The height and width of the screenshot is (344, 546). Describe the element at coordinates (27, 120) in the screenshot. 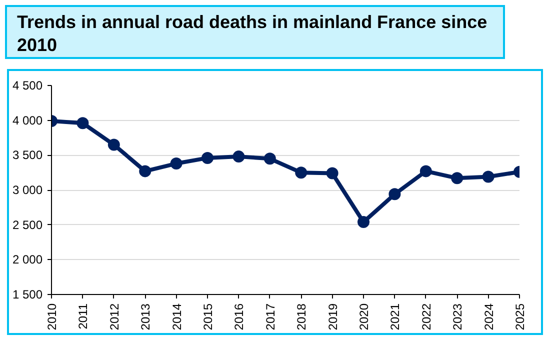

I see `y-tick-label: 4 000` at that location.